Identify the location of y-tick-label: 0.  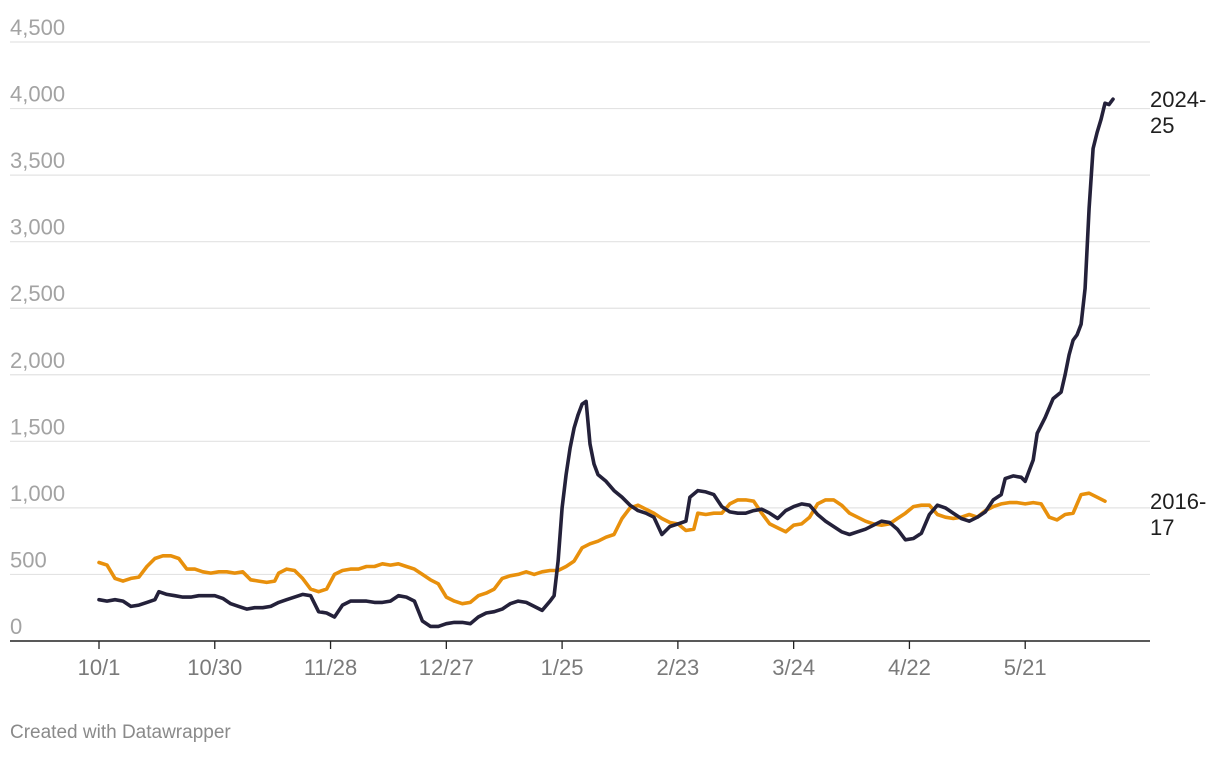
(16, 626).